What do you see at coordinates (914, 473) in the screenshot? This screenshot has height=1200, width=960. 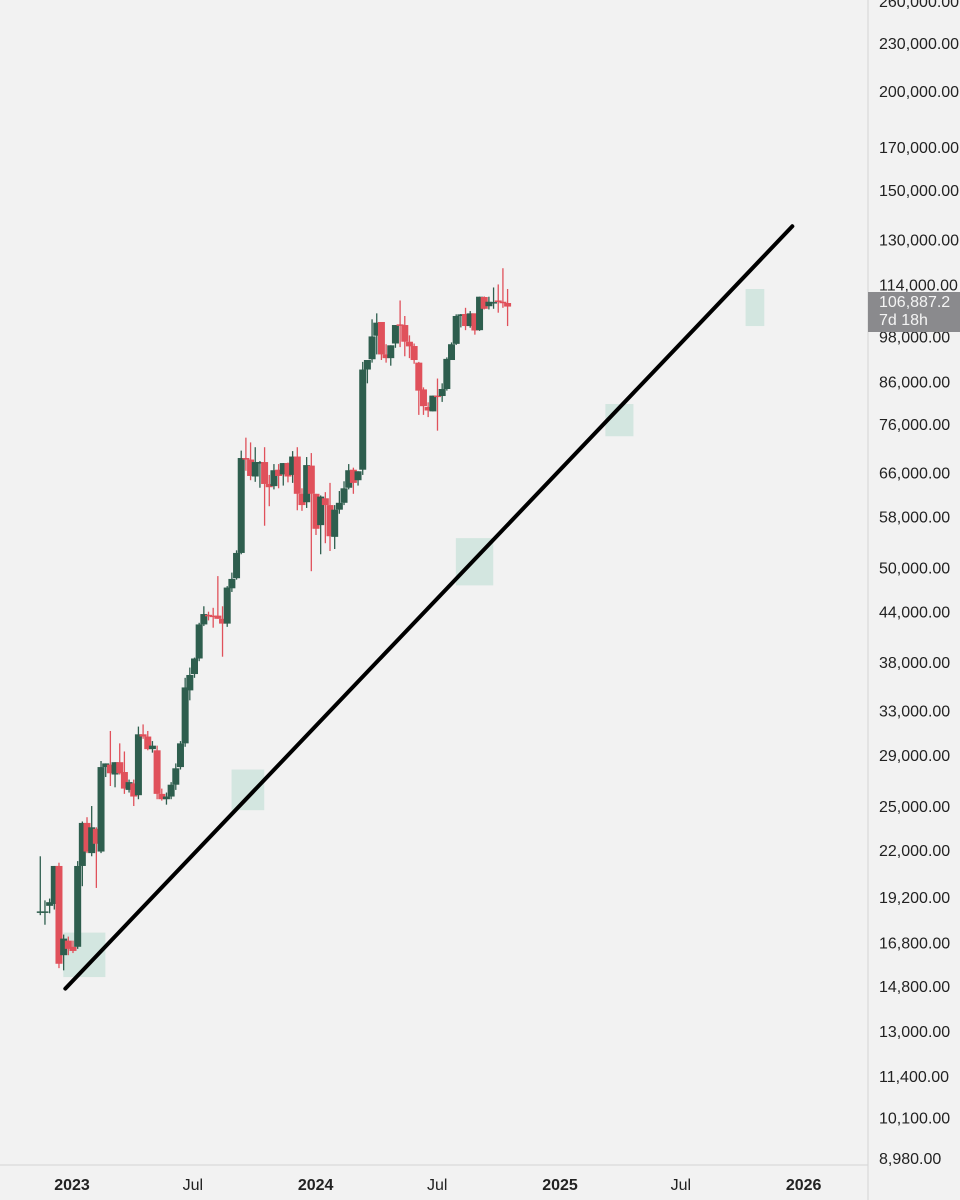 I see `price-axis-label: 66,000.00` at bounding box center [914, 473].